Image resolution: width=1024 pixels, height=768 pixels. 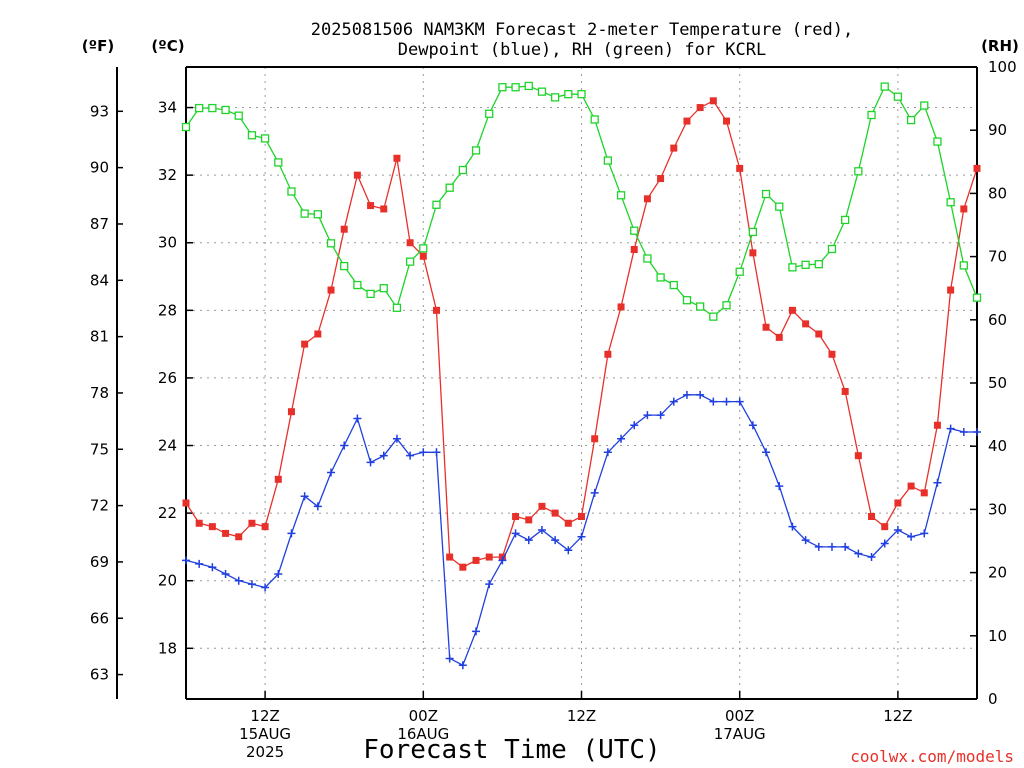 What do you see at coordinates (582, 50) in the screenshot?
I see `chart-title-line-2: Dewpoint (blue), RH (green) for KCRL` at bounding box center [582, 50].